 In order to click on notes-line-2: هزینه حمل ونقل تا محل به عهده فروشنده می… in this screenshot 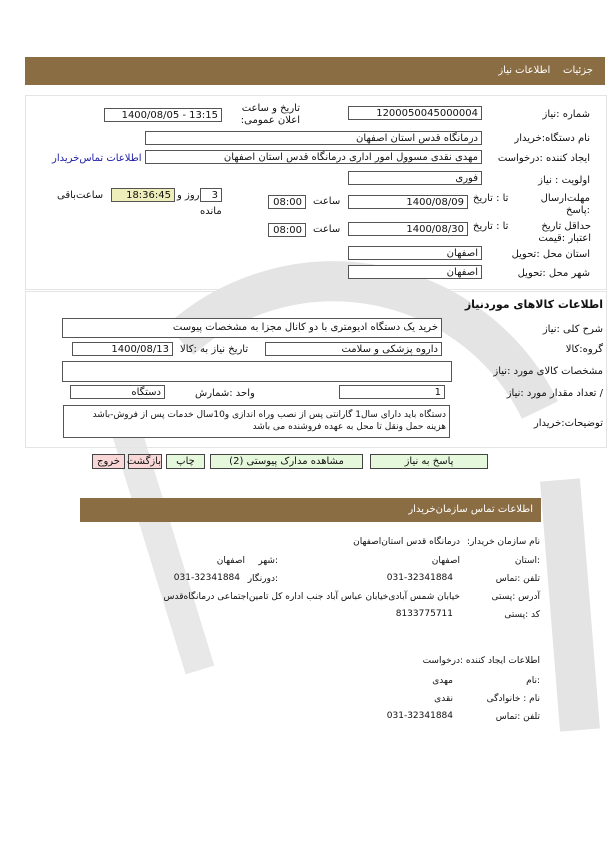, I will do `click(349, 427)`.